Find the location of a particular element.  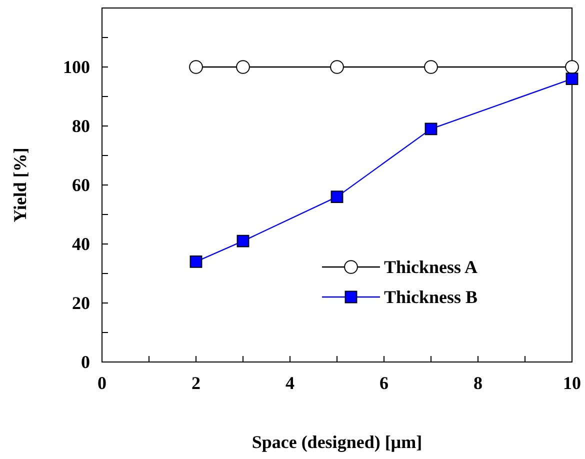

y-tick-label: 20 is located at coordinates (81, 302).